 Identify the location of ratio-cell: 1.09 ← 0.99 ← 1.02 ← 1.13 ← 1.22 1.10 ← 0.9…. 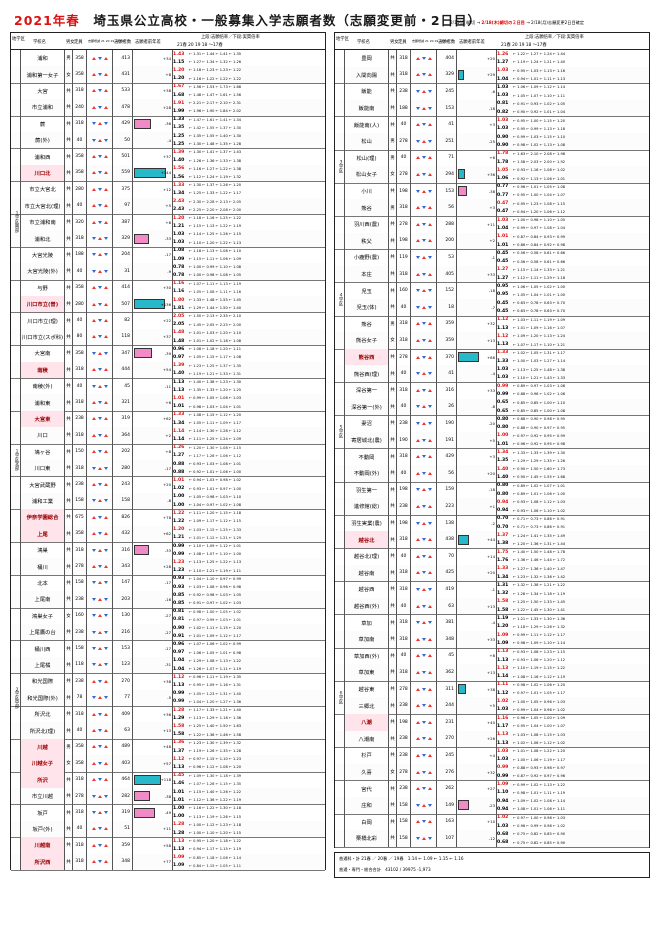
(573, 788).